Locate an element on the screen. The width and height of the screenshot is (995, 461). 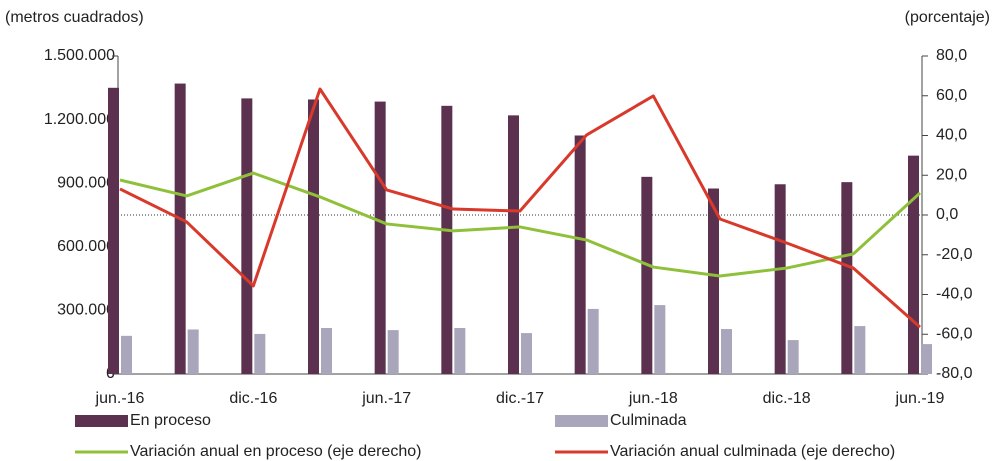
y-axis-label: (metros cuadrados) is located at coordinates (74, 17).